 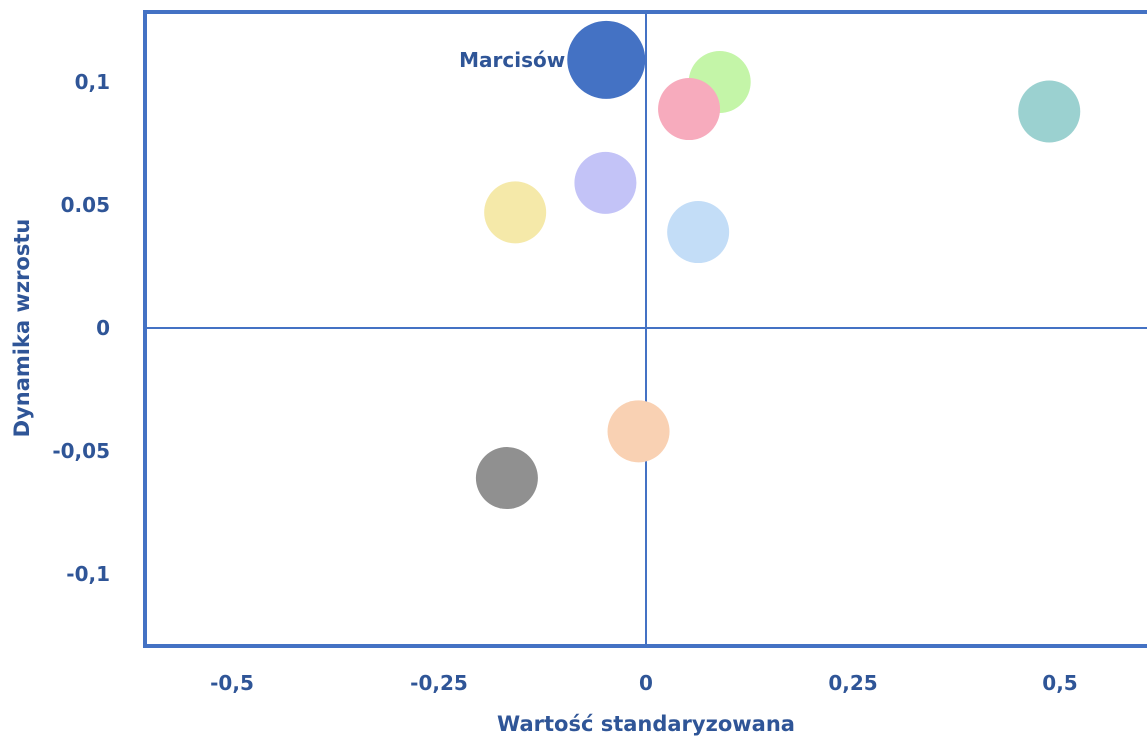 What do you see at coordinates (103, 328) in the screenshot?
I see `y-tick-label: 0` at bounding box center [103, 328].